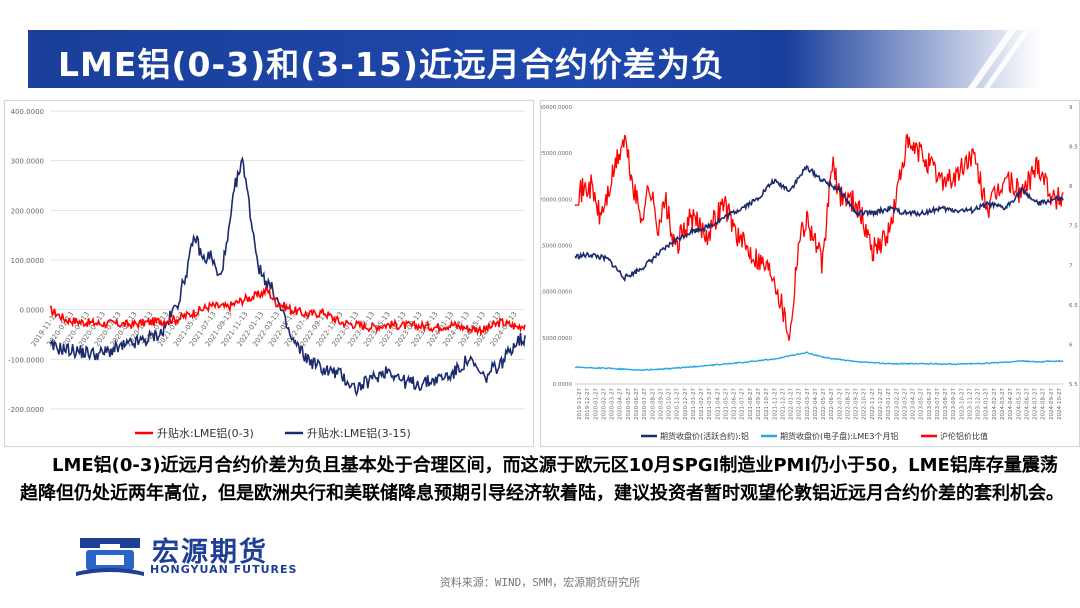 Image resolution: width=1080 pixels, height=608 pixels. Describe the element at coordinates (702, 404) in the screenshot. I see `x-tick-label: 2021-02-27` at that location.